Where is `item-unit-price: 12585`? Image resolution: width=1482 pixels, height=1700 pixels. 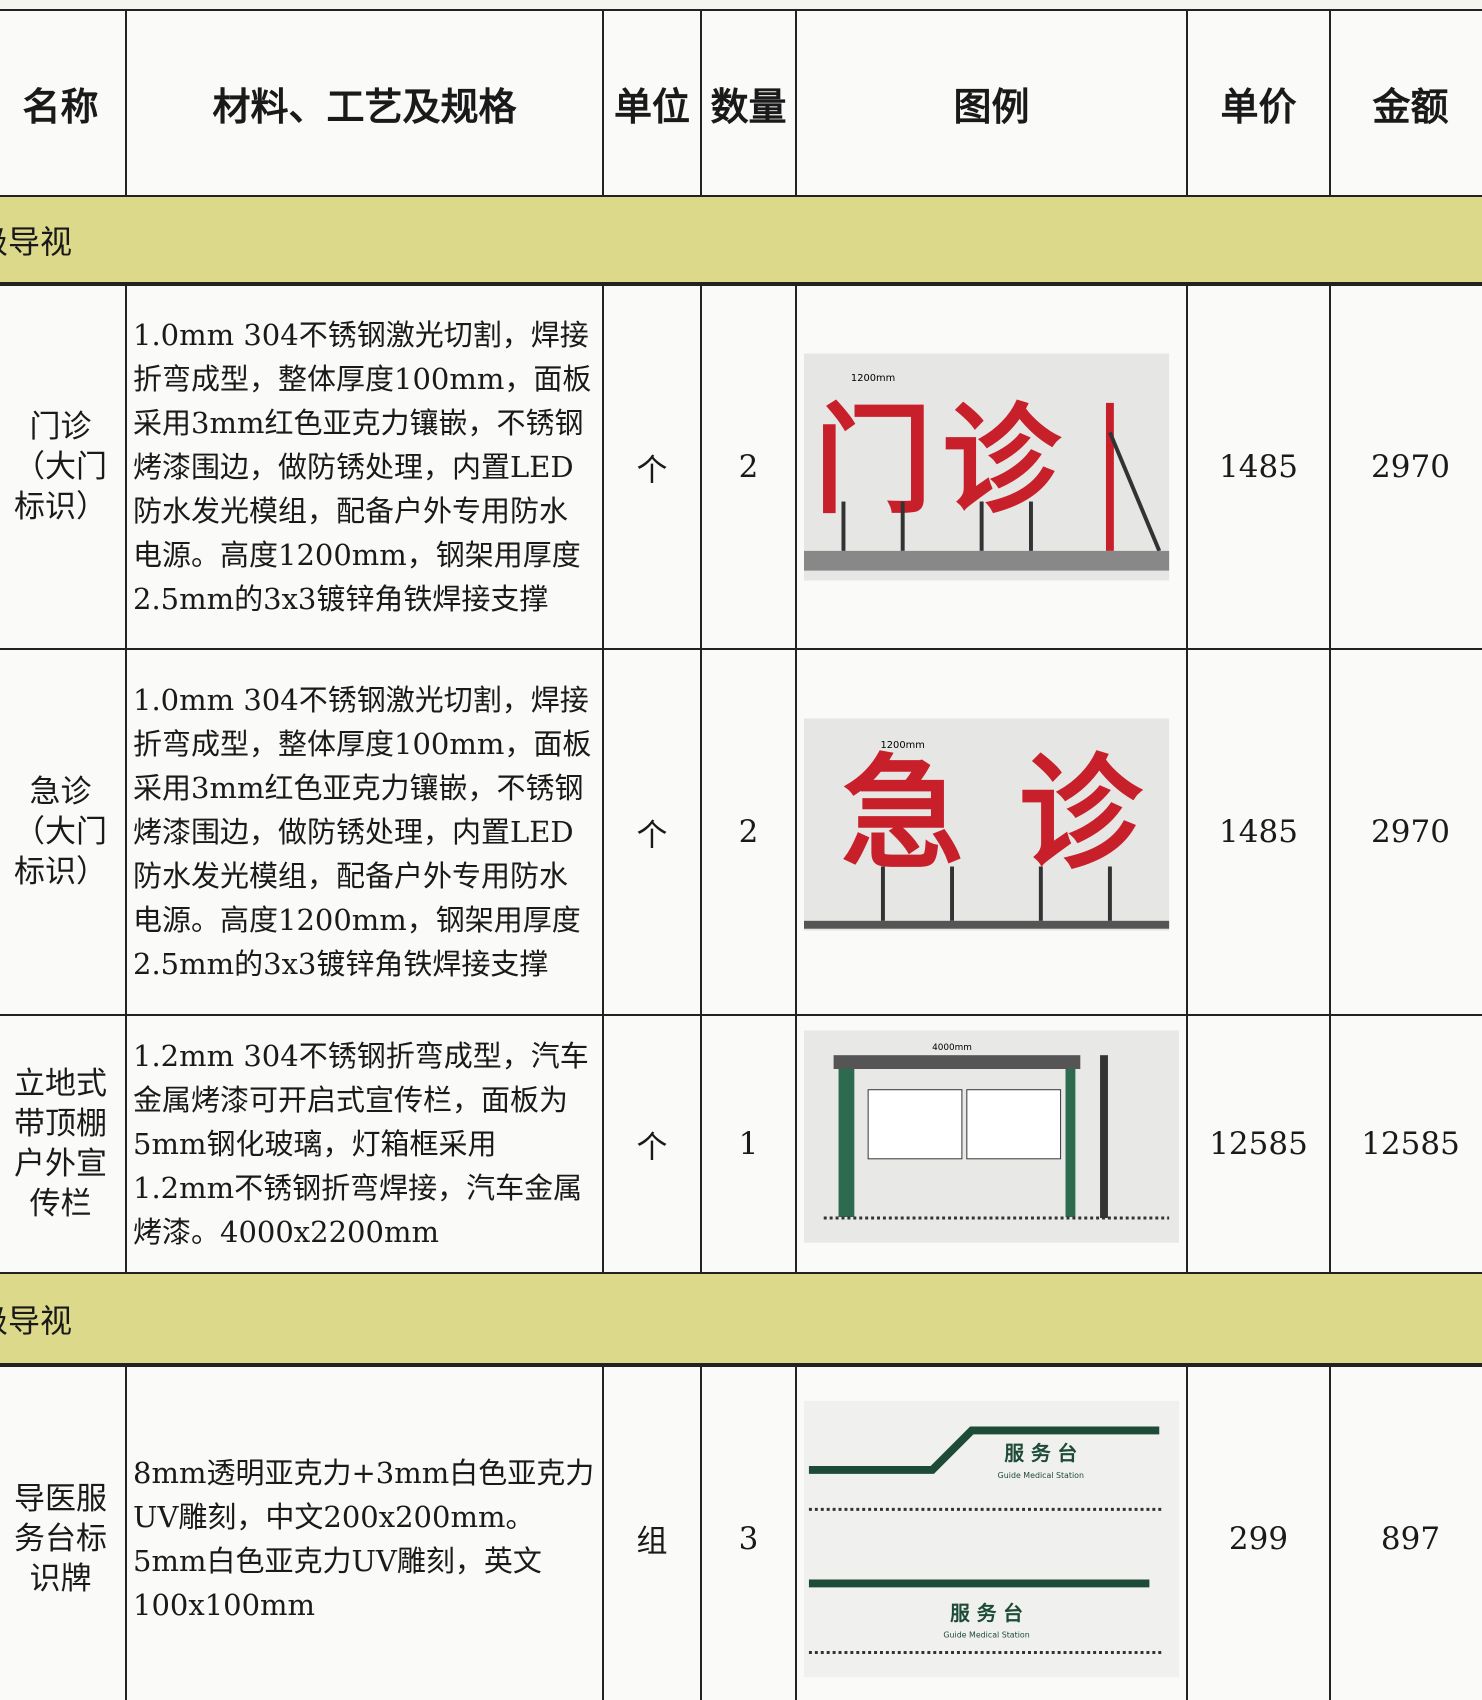 item-unit-price: 12585 is located at coordinates (1258, 1144).